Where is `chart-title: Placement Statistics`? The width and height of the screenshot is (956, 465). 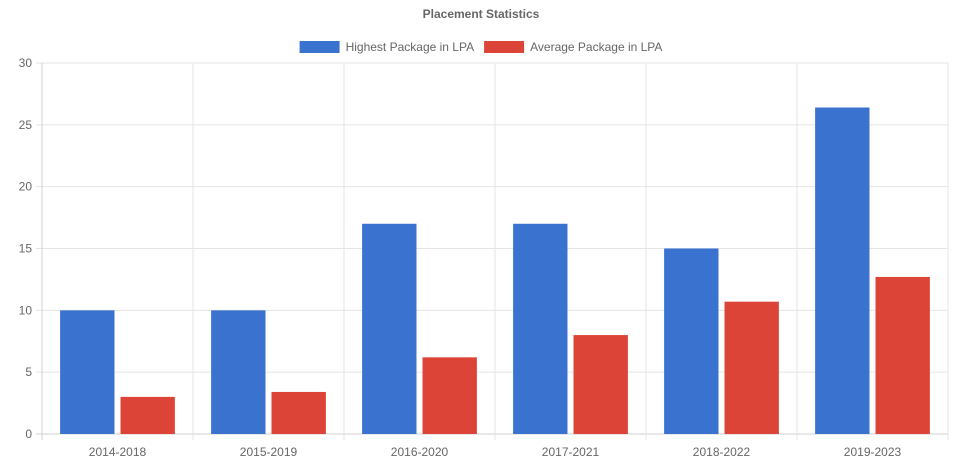 chart-title: Placement Statistics is located at coordinates (481, 14).